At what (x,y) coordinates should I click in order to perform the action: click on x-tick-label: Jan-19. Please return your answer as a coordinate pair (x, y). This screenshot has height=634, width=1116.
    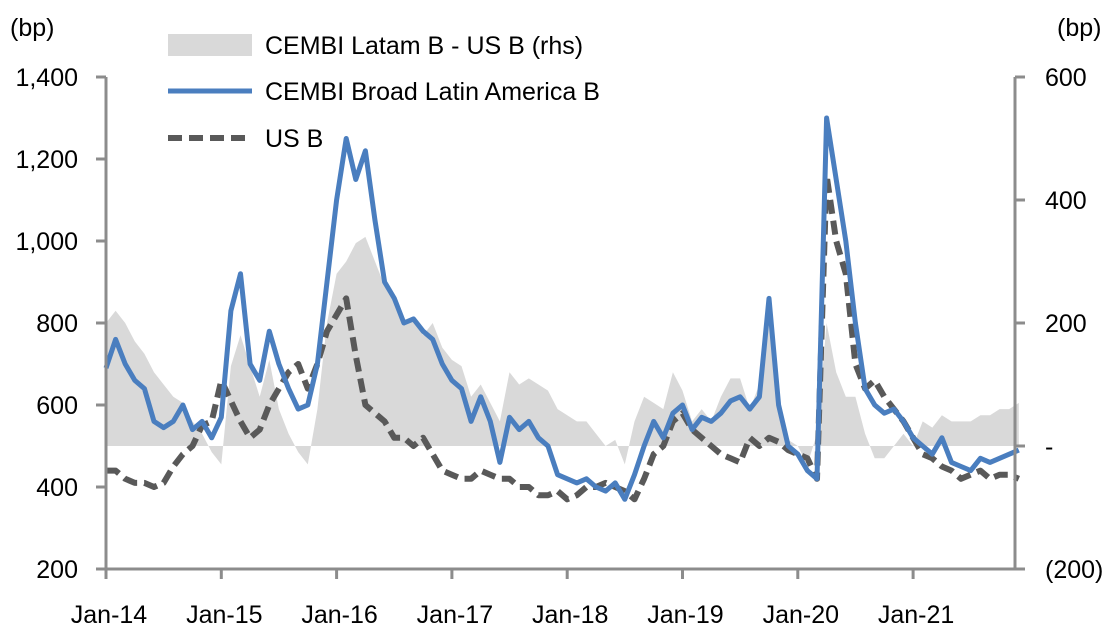
    Looking at the image, I should click on (685, 615).